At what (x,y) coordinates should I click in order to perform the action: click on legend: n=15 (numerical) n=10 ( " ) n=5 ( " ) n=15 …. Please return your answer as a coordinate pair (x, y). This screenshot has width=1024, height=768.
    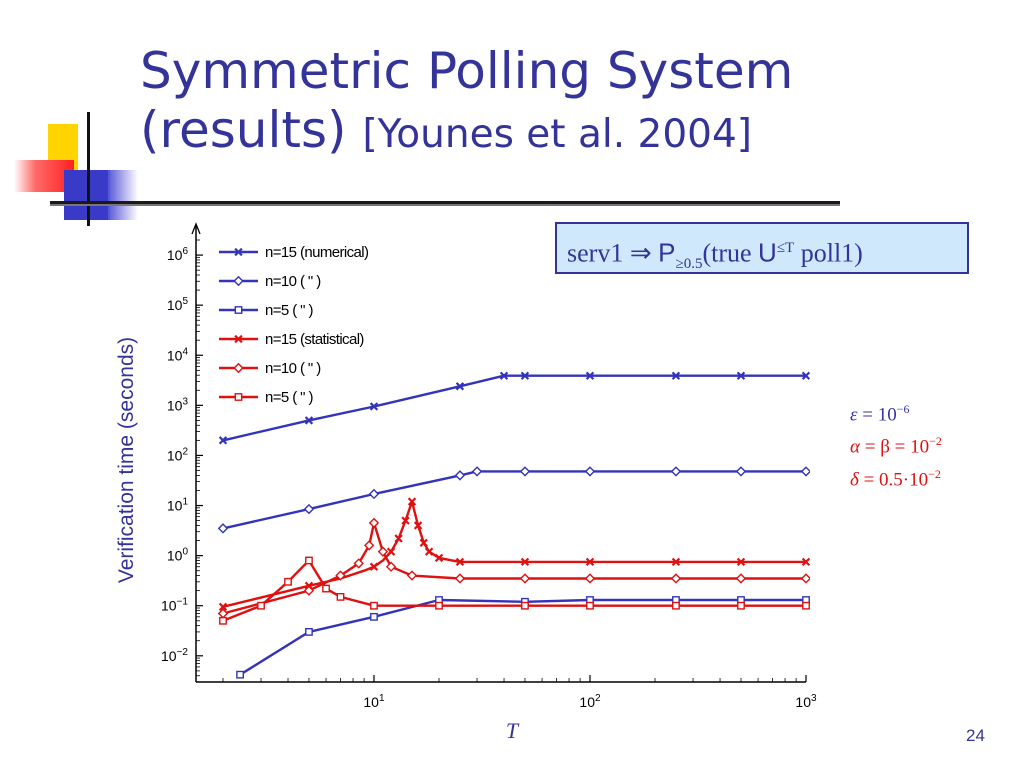
    Looking at the image, I should click on (294, 325).